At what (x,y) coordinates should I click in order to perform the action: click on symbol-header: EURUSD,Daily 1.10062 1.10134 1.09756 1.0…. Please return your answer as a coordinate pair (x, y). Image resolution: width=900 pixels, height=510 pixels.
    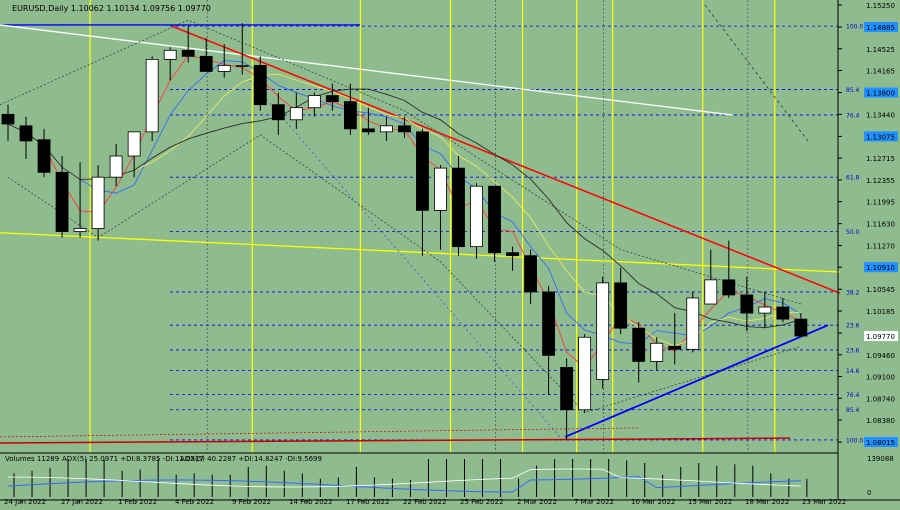
    Looking at the image, I should click on (111, 8).